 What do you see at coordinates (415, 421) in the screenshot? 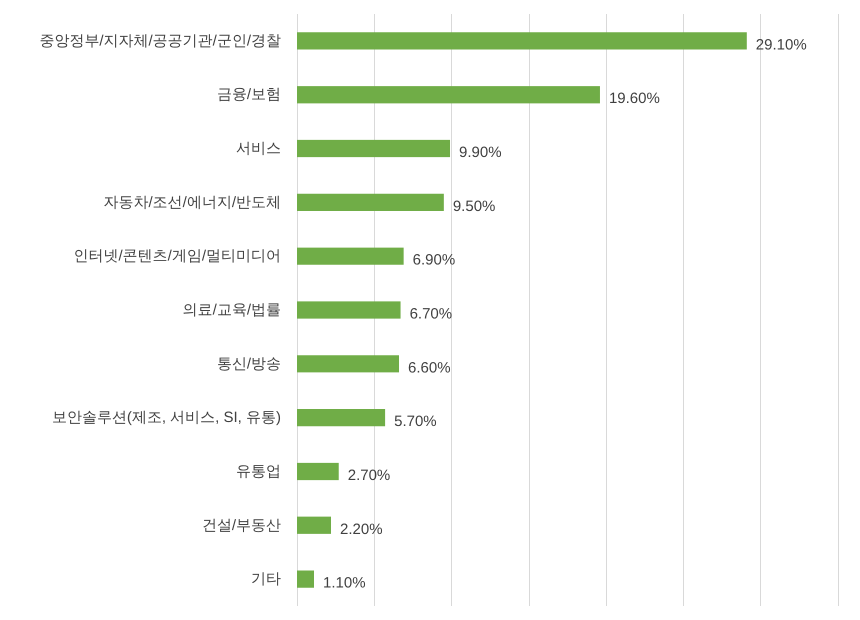
I see `data-label: 5.70%` at bounding box center [415, 421].